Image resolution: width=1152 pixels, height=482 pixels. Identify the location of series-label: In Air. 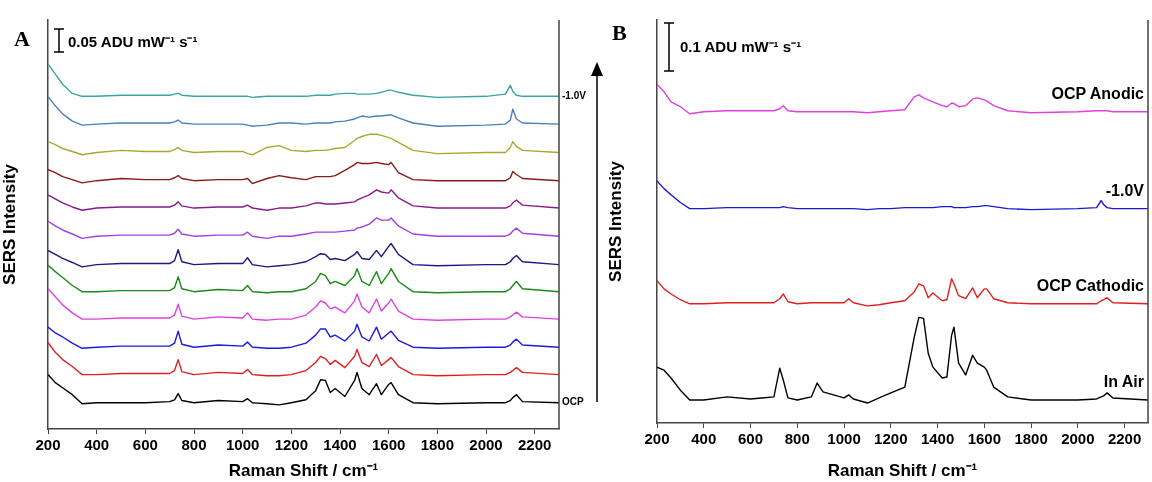
(1123, 382).